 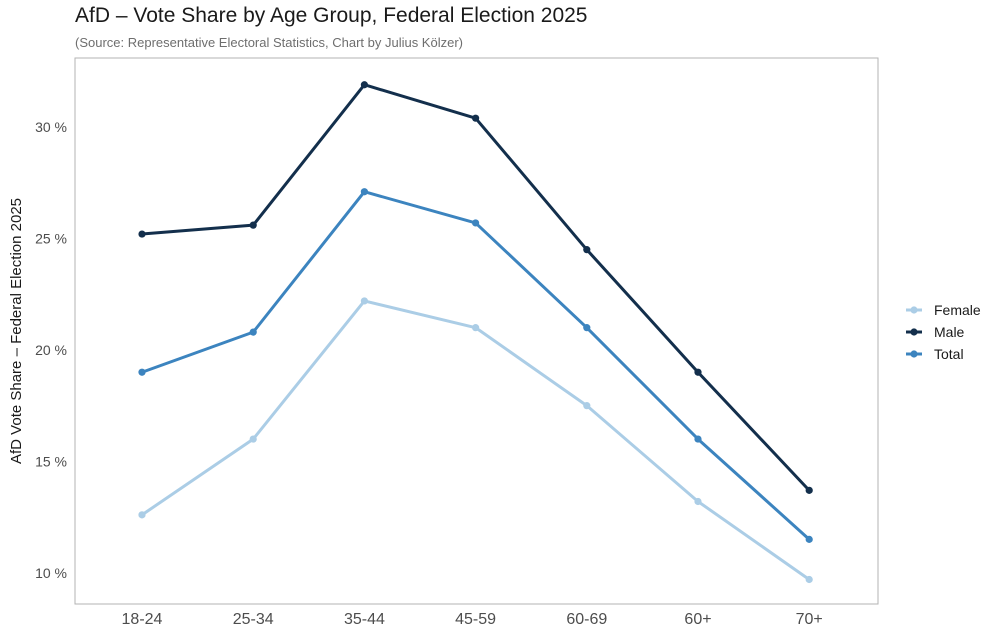 I want to click on x-tick-label: 25-34, so click(x=253, y=619).